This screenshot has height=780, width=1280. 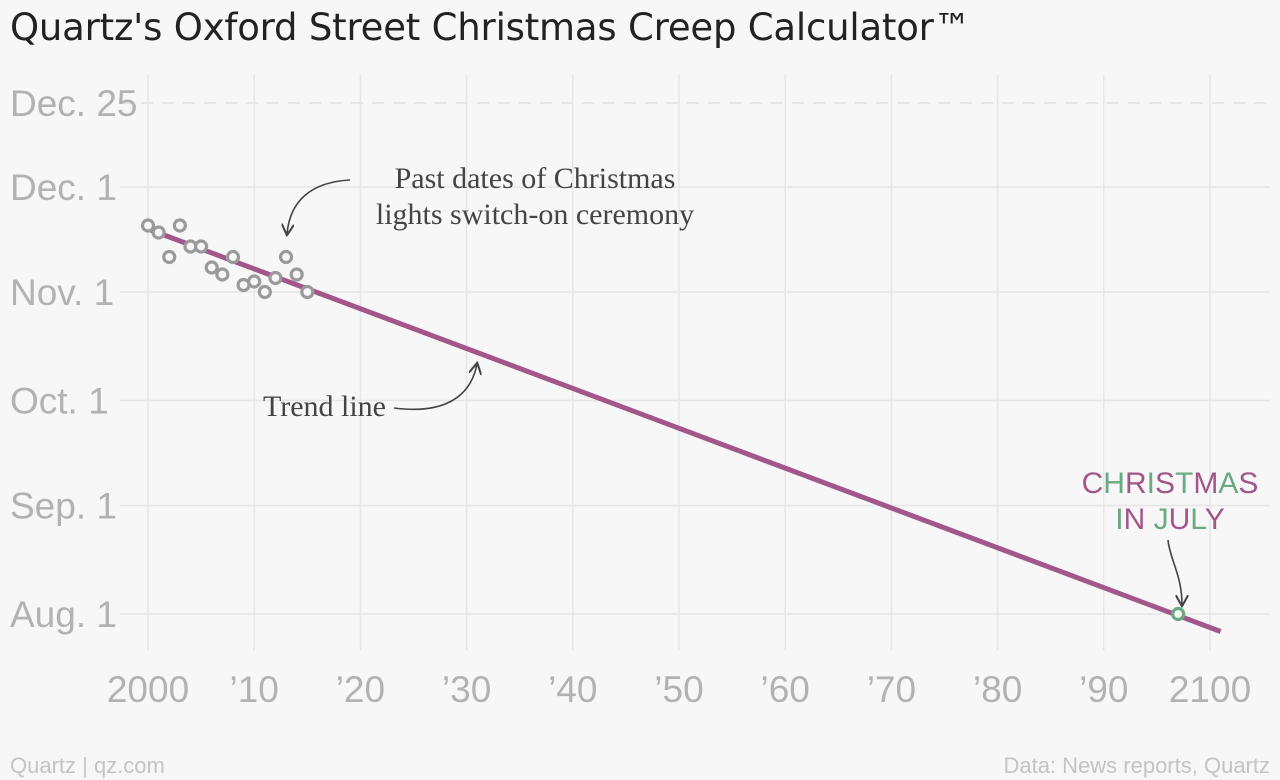 I want to click on y-tick-label: Aug. 1, so click(x=63, y=614).